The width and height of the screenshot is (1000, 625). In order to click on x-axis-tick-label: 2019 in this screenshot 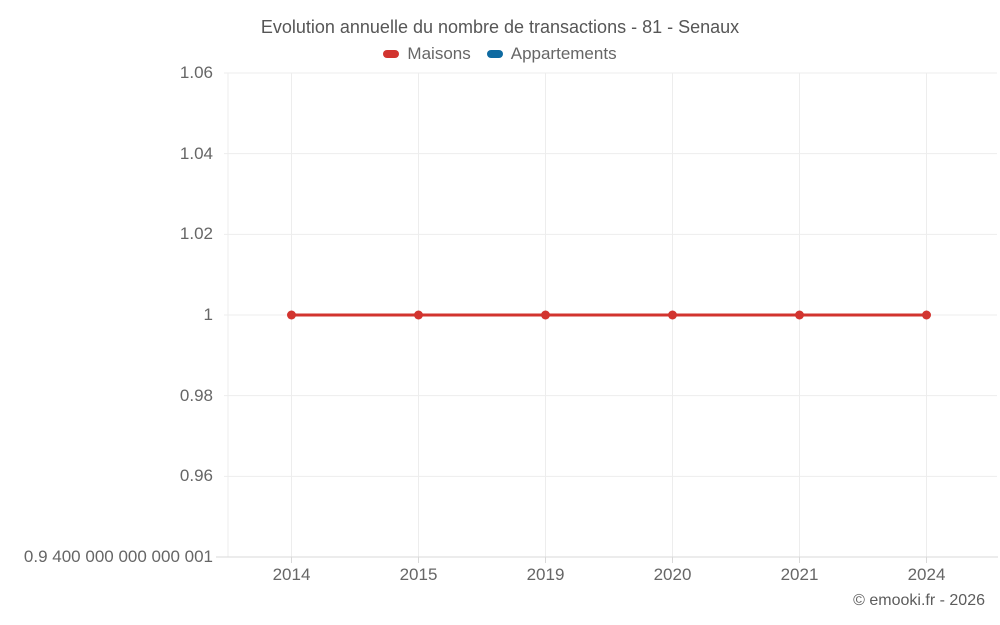, I will do `click(545, 574)`.